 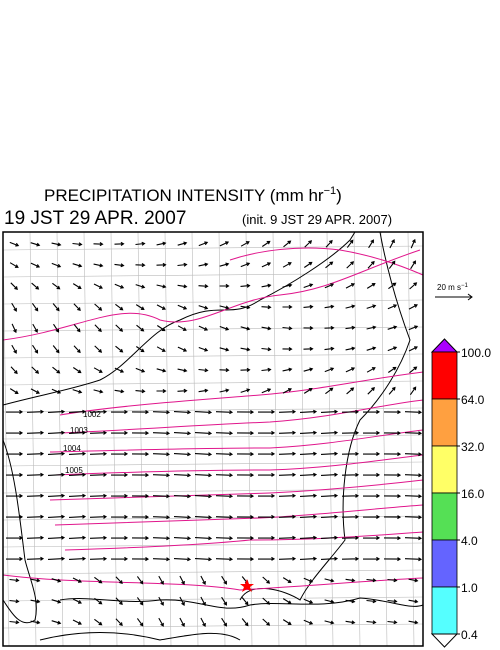 What do you see at coordinates (473, 447) in the screenshot?
I see `colorbar-label: 32.0` at bounding box center [473, 447].